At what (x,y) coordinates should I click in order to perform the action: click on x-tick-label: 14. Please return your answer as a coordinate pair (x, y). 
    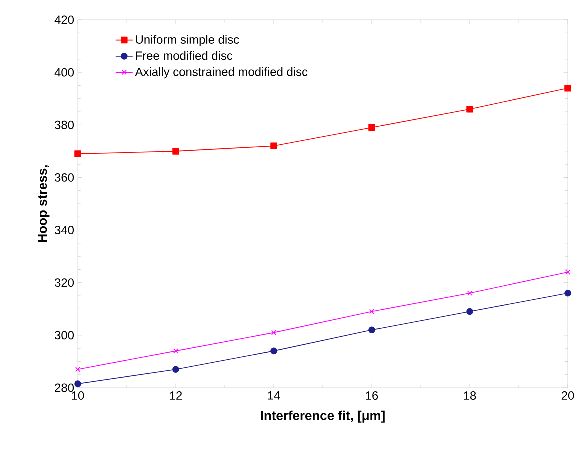
    Looking at the image, I should click on (274, 396).